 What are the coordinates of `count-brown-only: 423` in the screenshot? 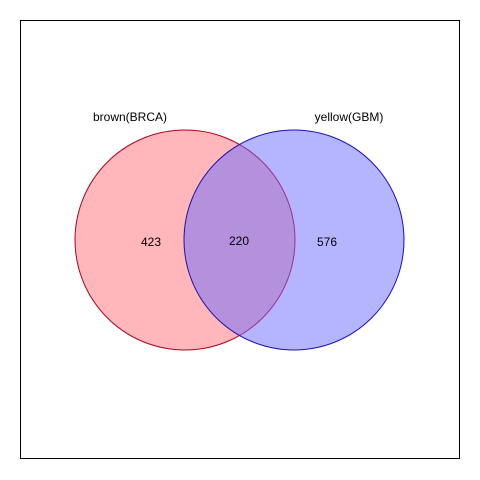 It's located at (151, 242).